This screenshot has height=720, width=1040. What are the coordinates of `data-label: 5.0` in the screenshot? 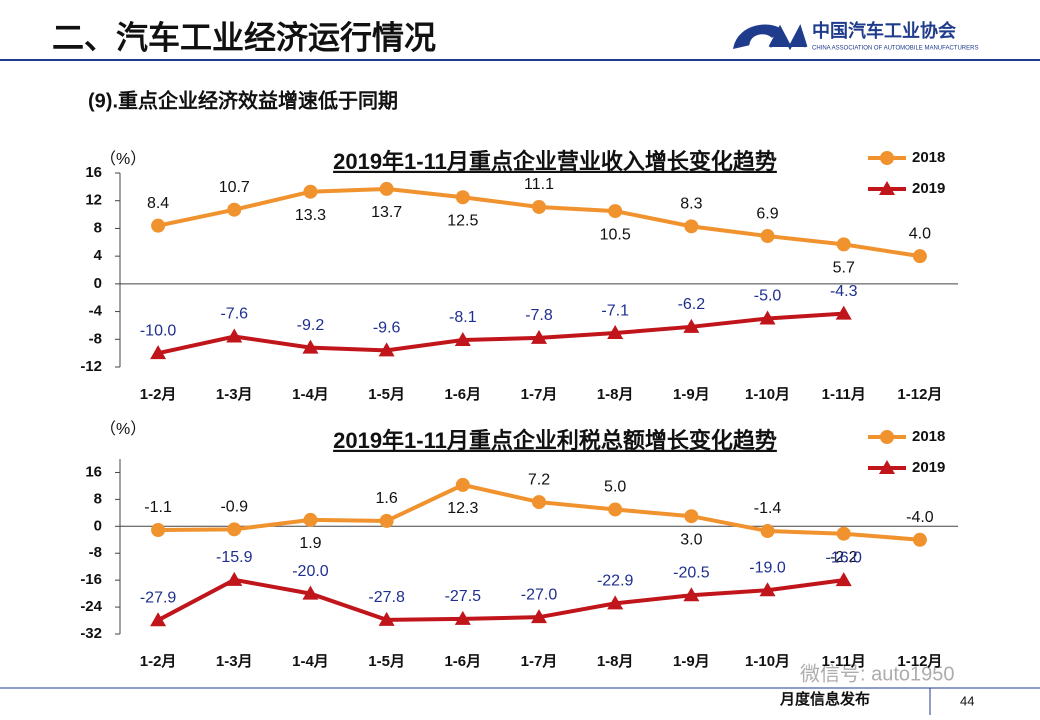 It's located at (615, 487).